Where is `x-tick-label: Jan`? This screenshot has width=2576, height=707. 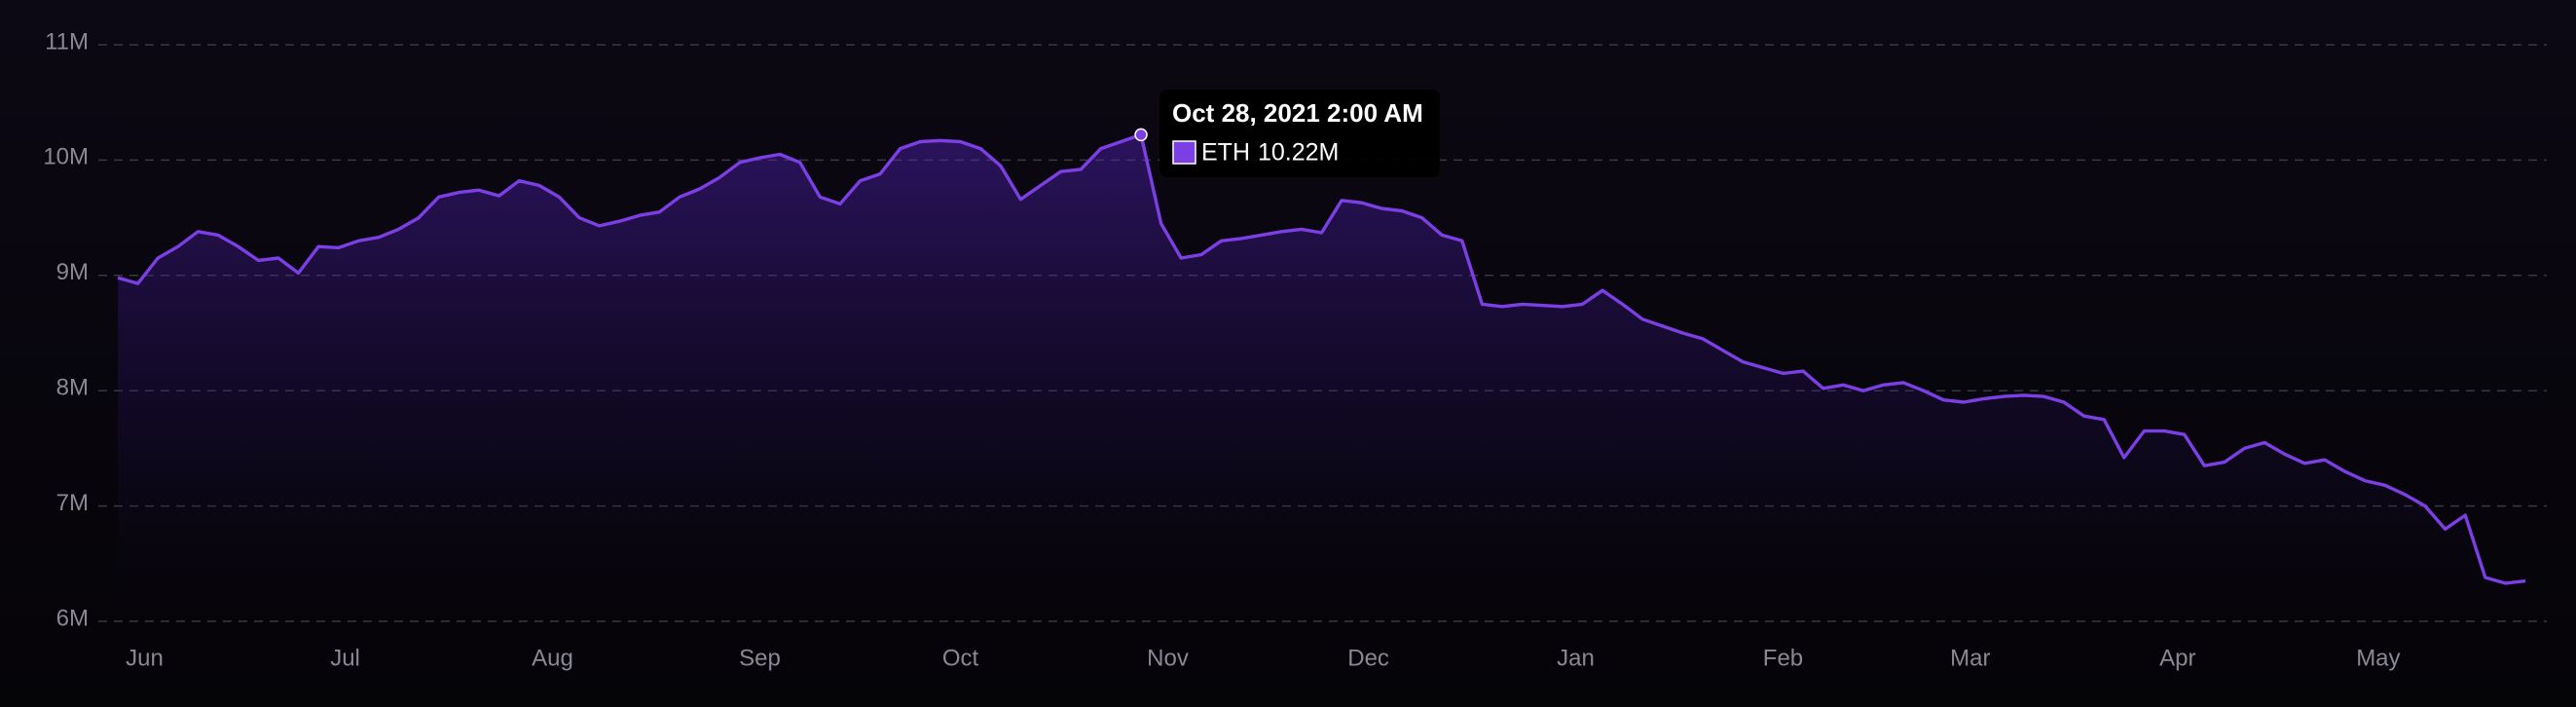 x-tick-label: Jan is located at coordinates (1576, 658).